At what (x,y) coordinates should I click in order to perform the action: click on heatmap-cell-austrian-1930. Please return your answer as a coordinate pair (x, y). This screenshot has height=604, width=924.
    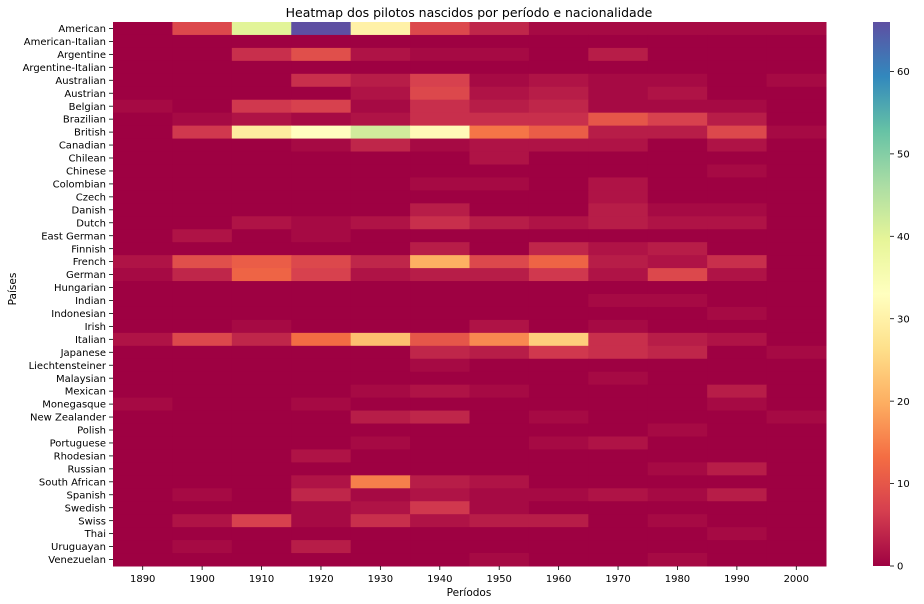
    Looking at the image, I should click on (380, 93).